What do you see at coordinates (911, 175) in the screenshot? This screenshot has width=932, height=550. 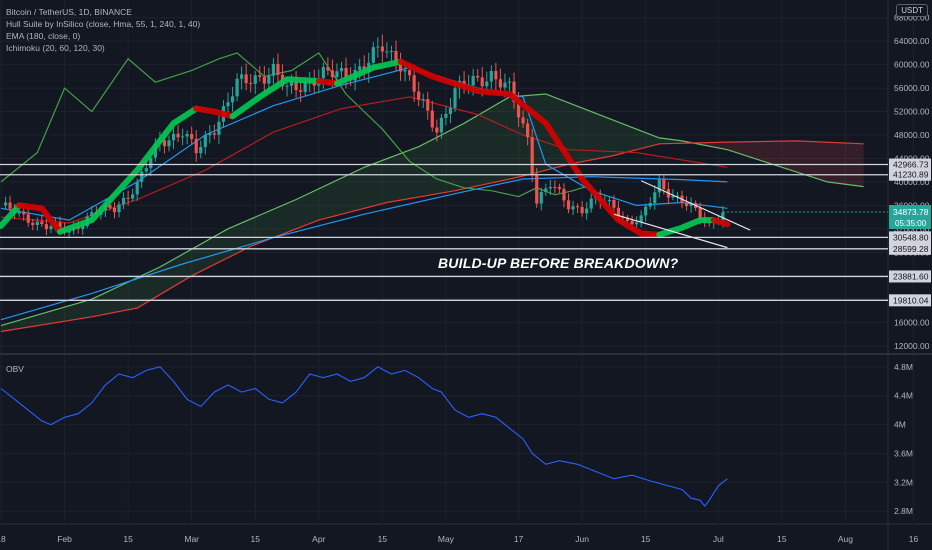 I see `level-axis-label: 41230.89` at bounding box center [911, 175].